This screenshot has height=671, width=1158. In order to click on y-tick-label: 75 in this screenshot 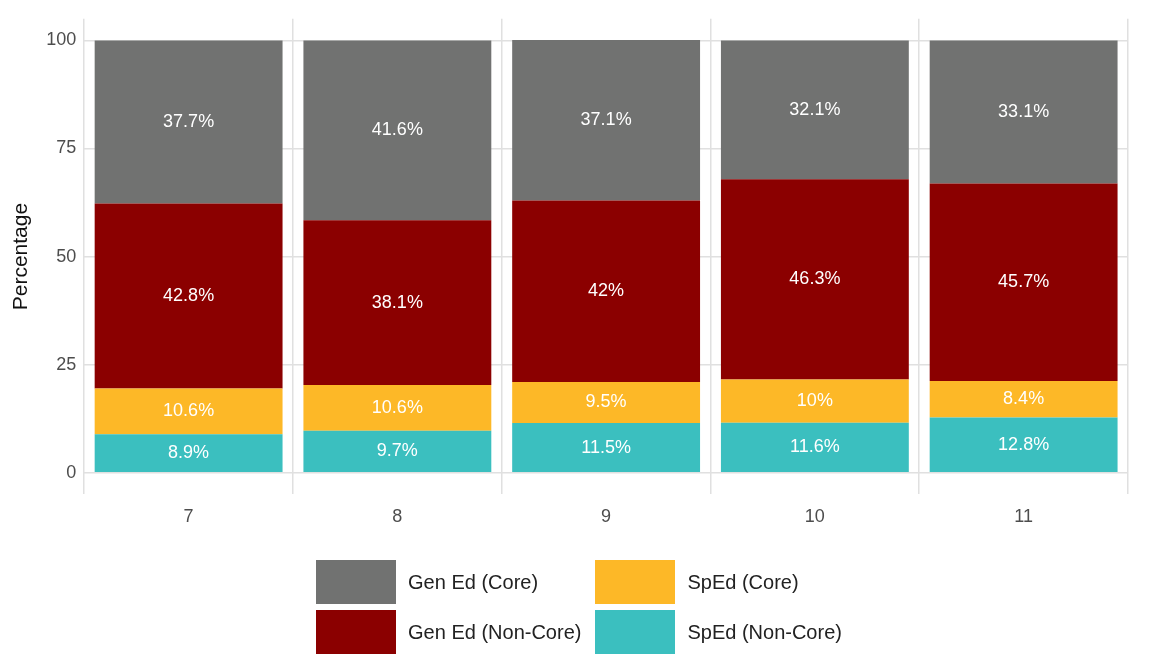, I will do `click(66, 147)`.